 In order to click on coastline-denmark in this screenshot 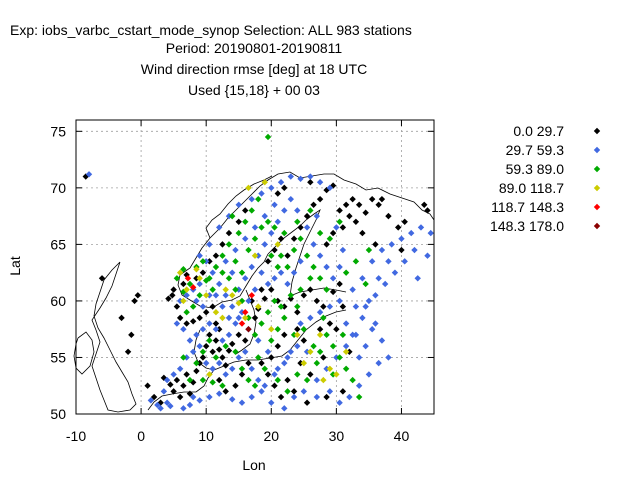, I will do `click(204, 361)`.